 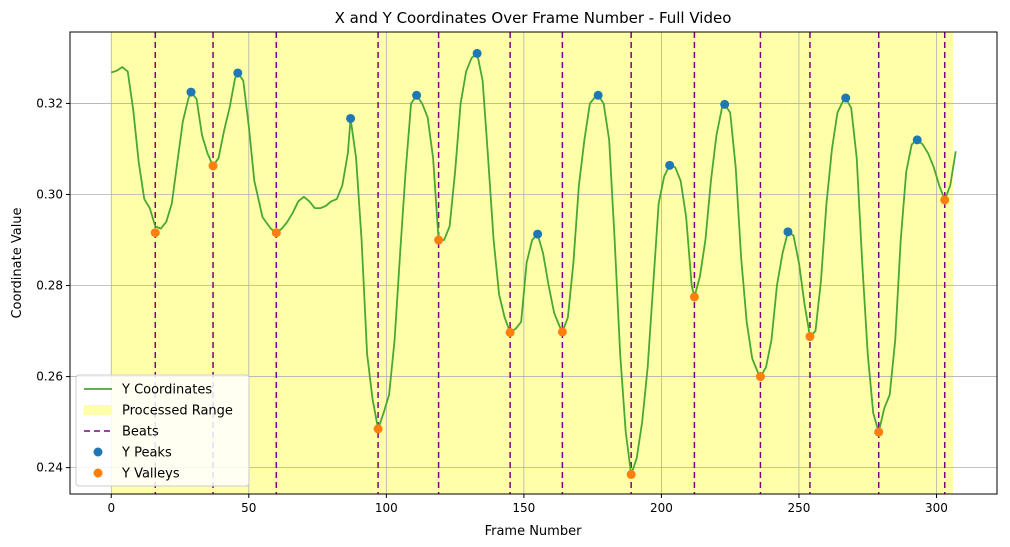 What do you see at coordinates (150, 474) in the screenshot?
I see `legend-label: Y Valleys` at bounding box center [150, 474].